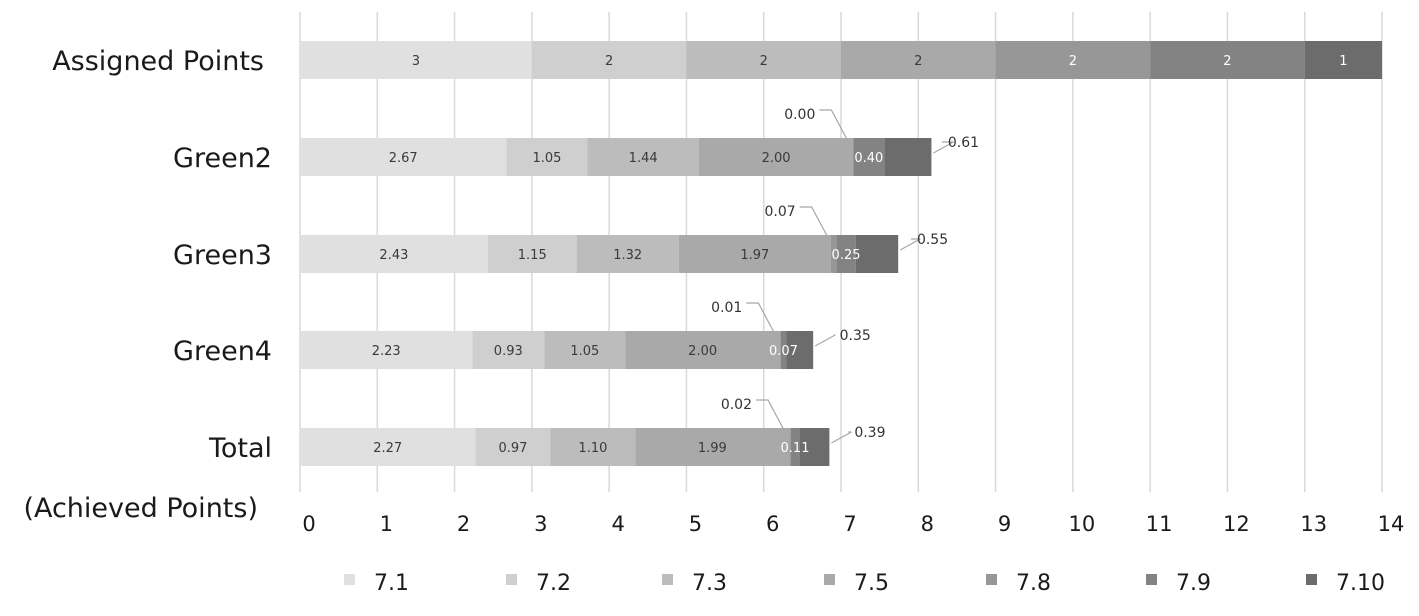  I want to click on x-tick-label: 2, so click(463, 524).